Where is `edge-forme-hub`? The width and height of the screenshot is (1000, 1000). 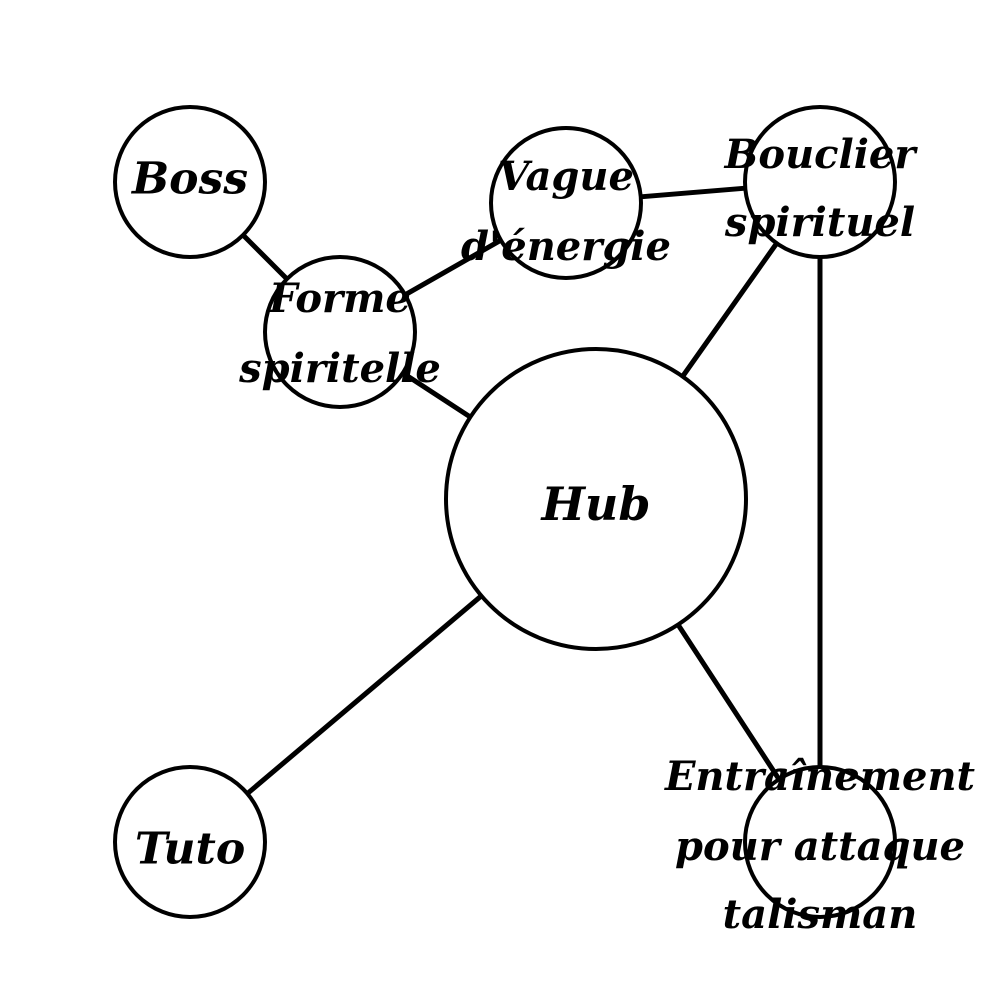
edge-forme-hub is located at coordinates (436, 395).